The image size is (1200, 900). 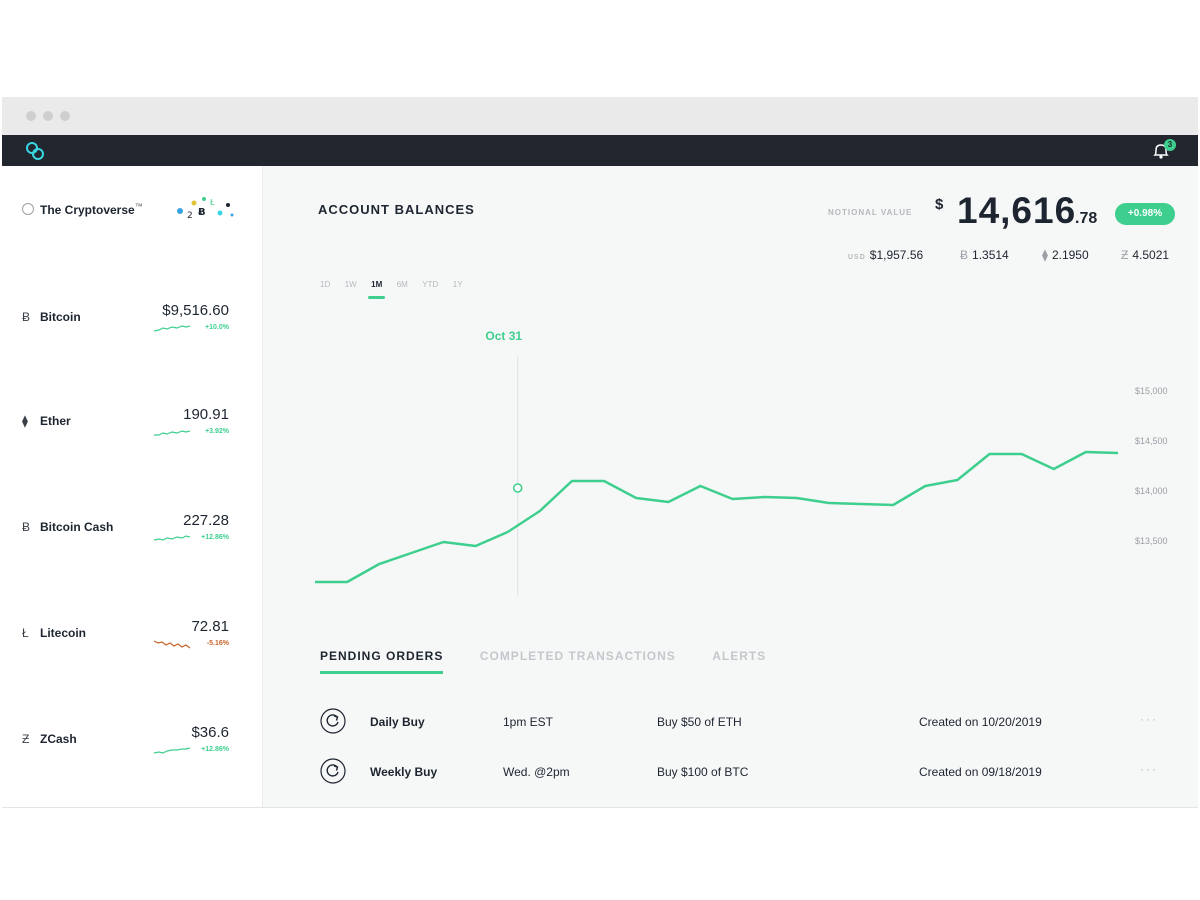 What do you see at coordinates (31, 116) in the screenshot?
I see `window-close-dot` at bounding box center [31, 116].